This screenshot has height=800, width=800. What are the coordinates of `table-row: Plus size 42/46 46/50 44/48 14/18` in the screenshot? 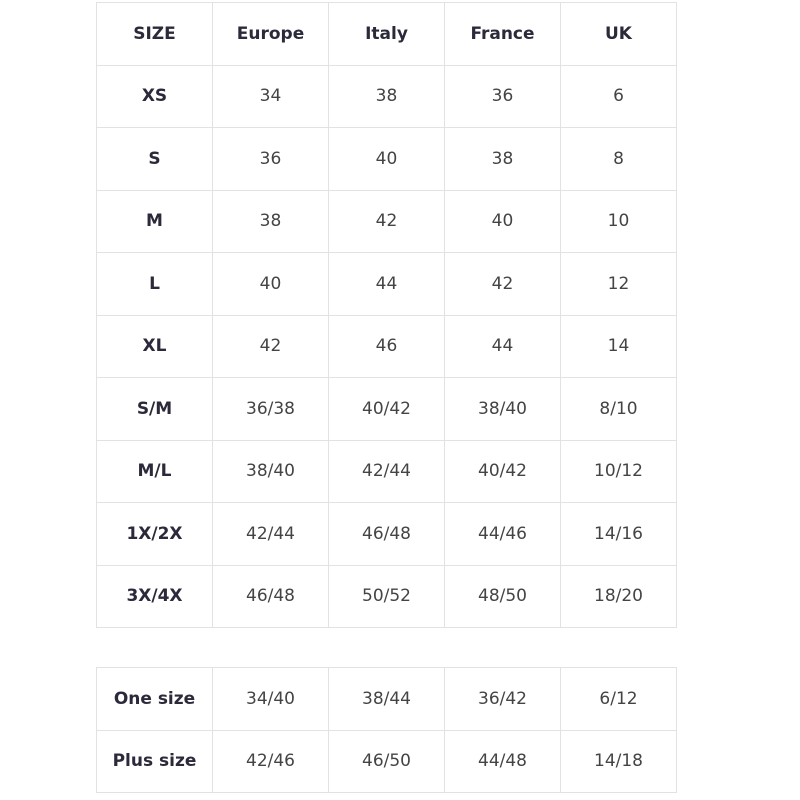 It's located at (386, 761).